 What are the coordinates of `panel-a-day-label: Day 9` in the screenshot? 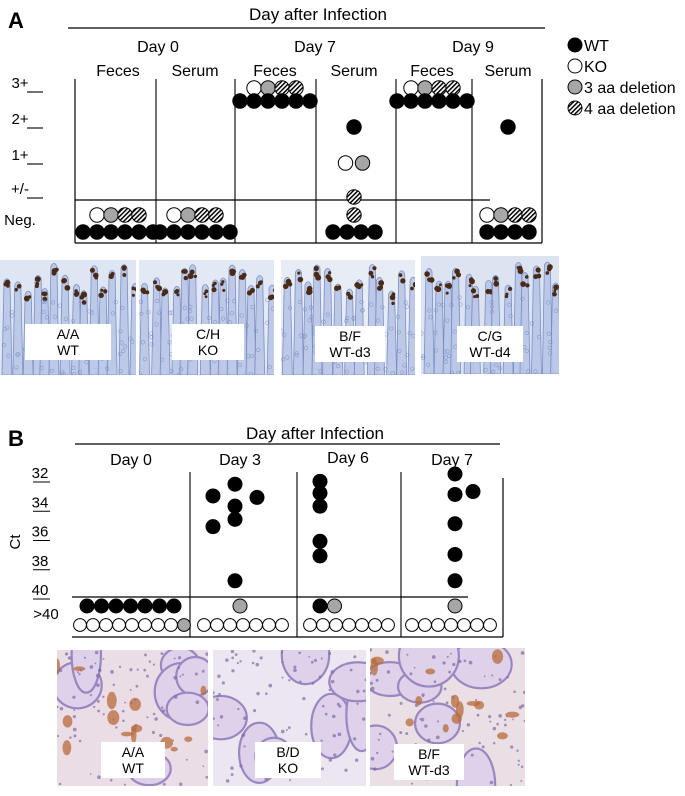 It's located at (473, 47).